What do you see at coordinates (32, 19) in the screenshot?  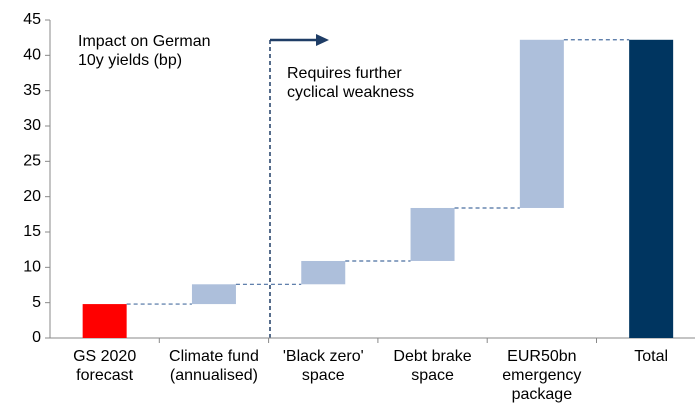 I see `y-tick-label: 45` at bounding box center [32, 19].